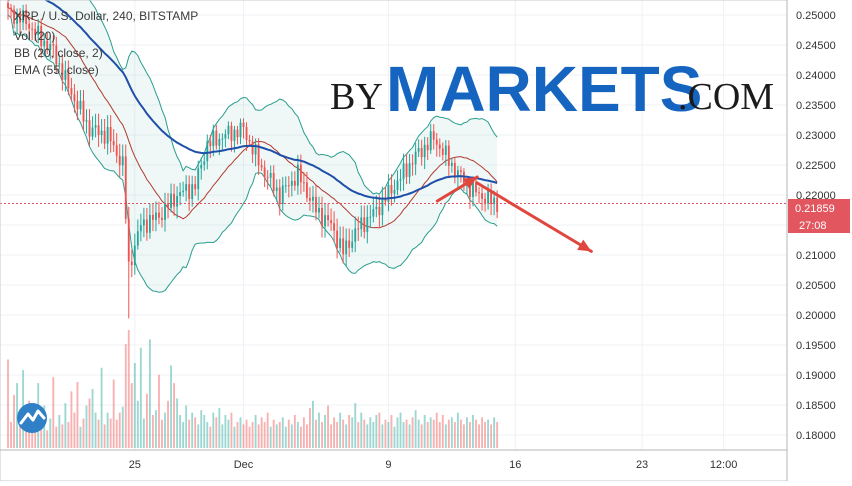 The width and height of the screenshot is (852, 486). I want to click on time-tick-label: 9, so click(388, 465).